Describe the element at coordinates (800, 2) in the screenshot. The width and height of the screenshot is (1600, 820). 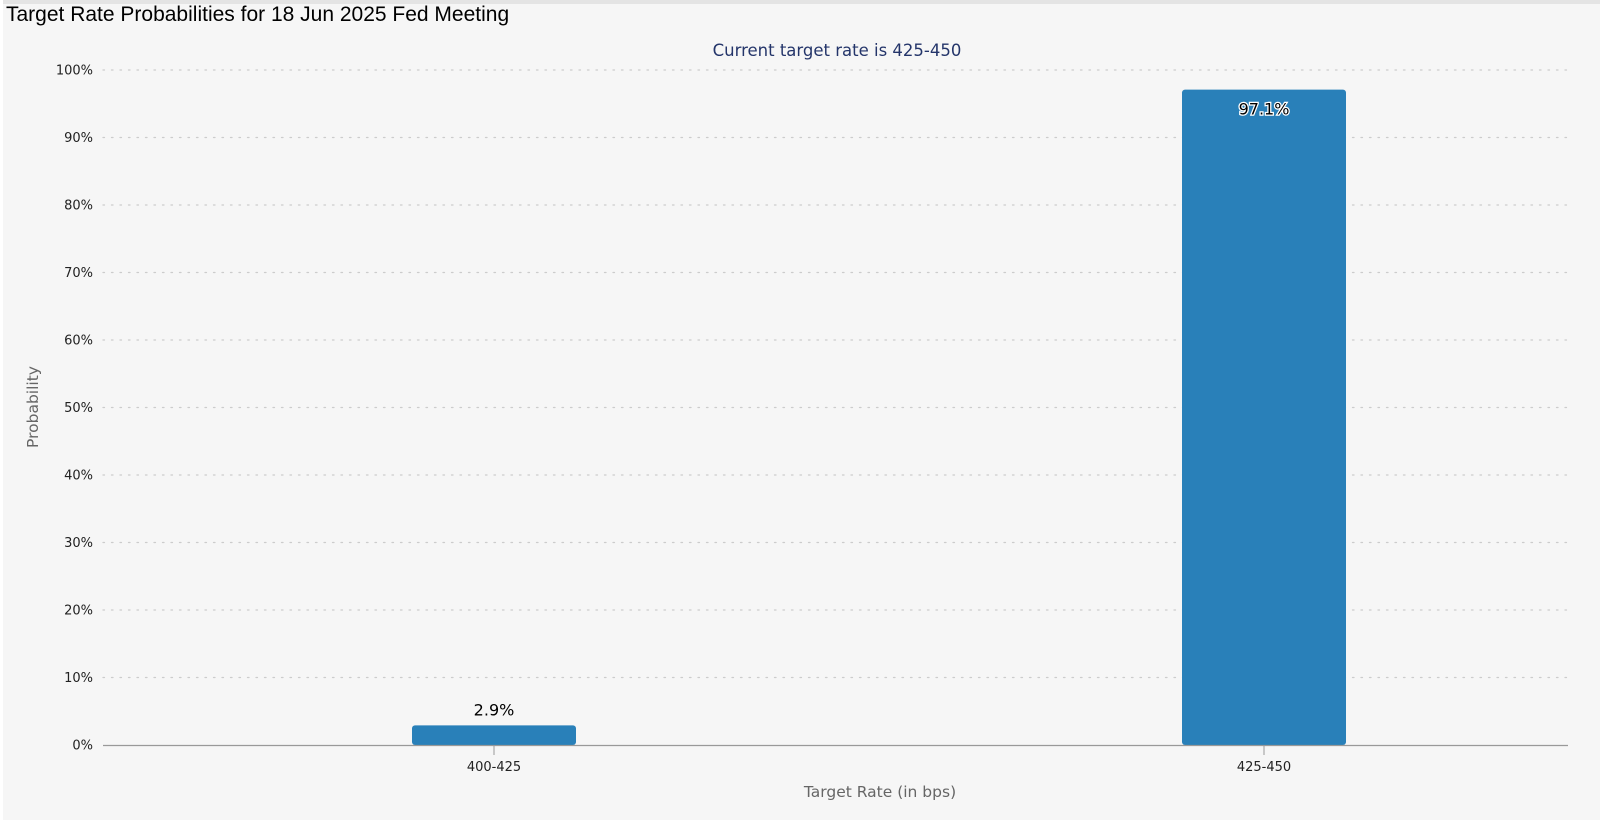
I see `top-border` at that location.